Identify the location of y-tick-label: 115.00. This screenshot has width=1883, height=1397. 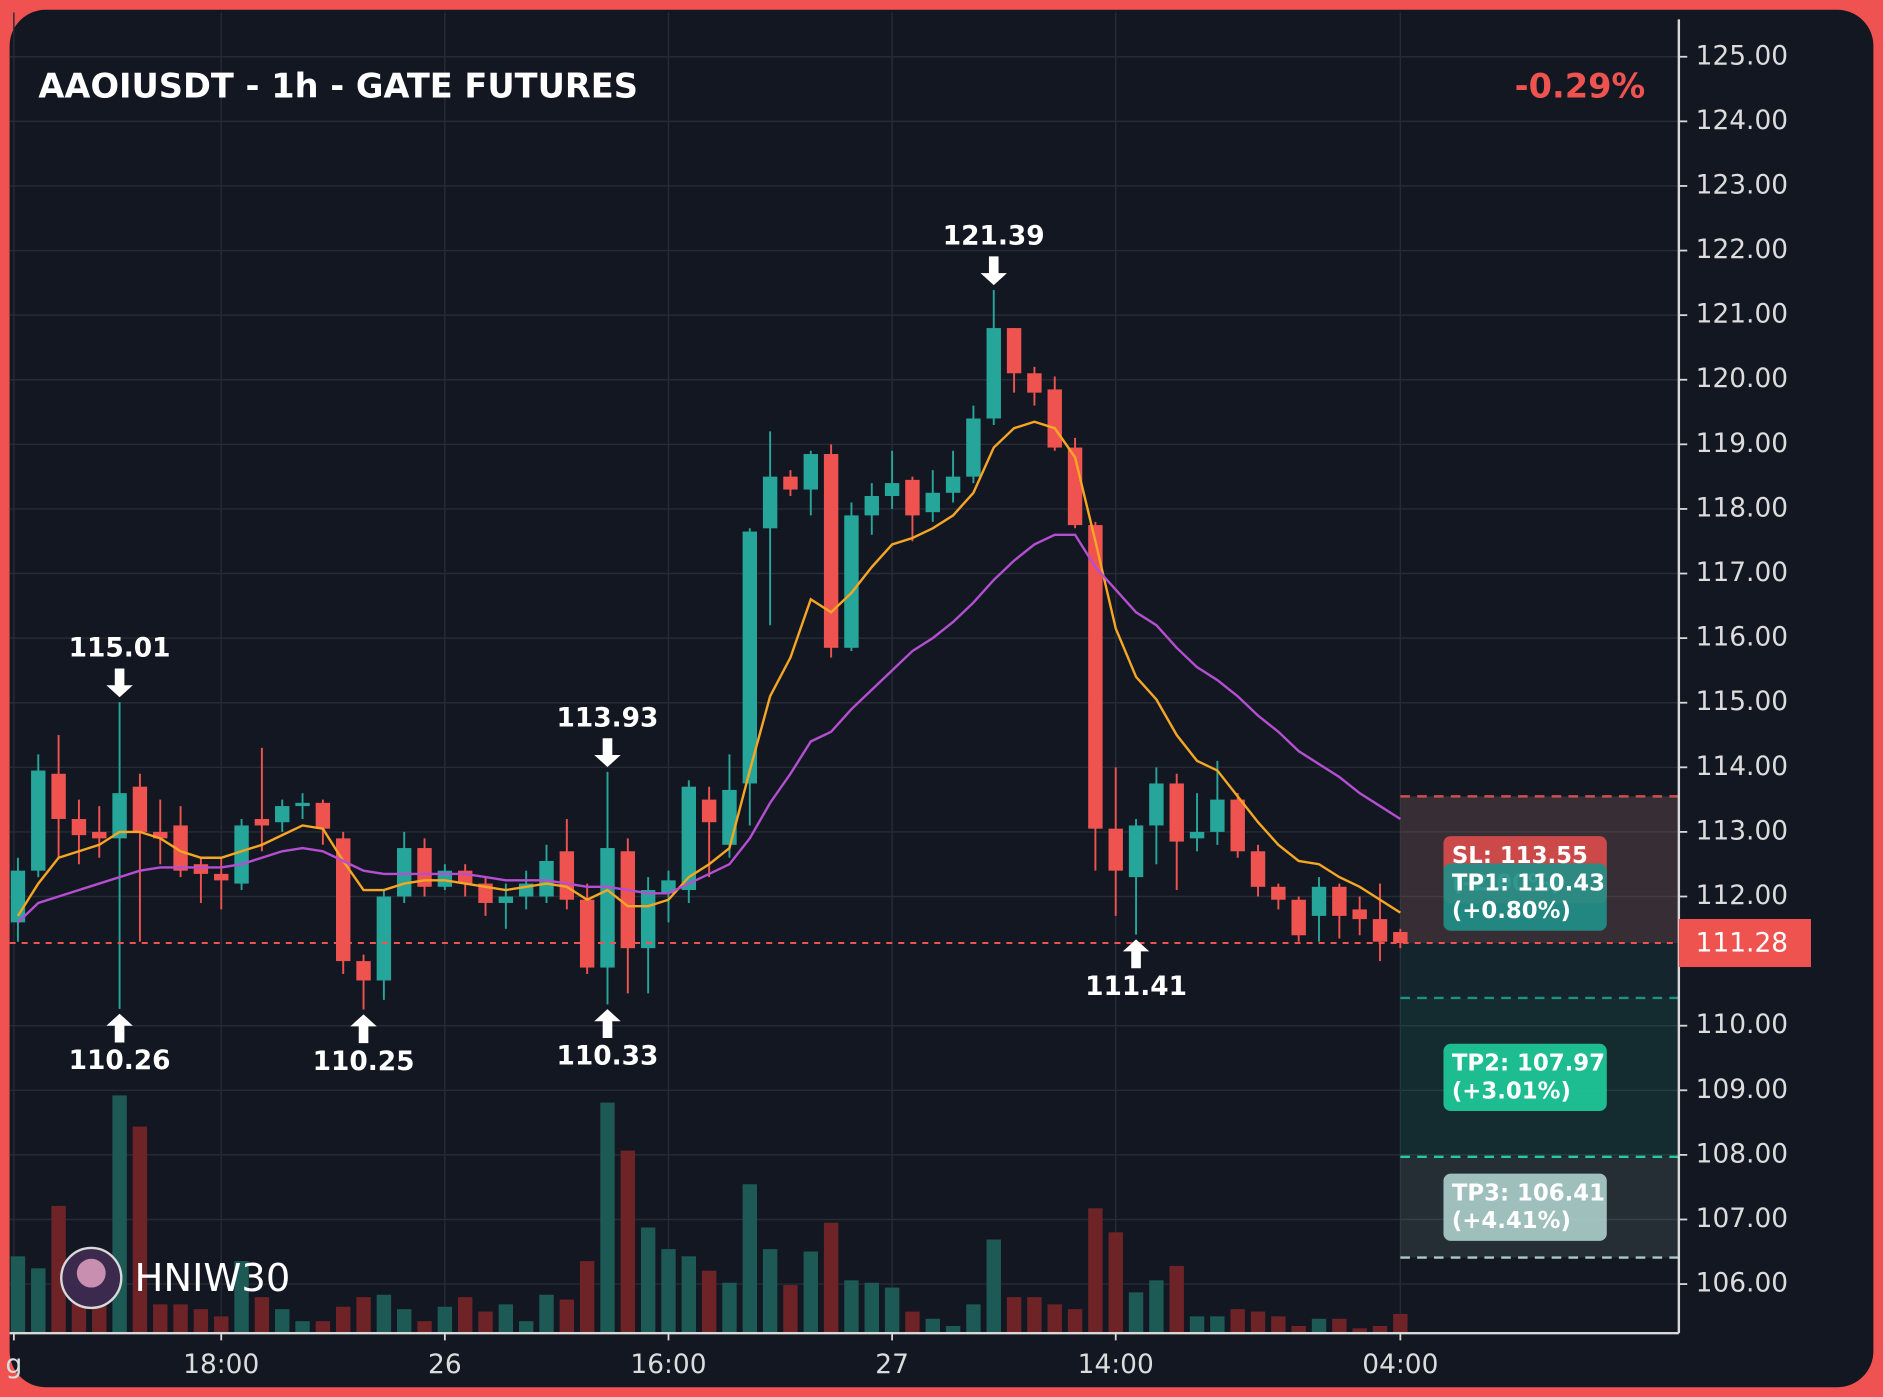
(1742, 701).